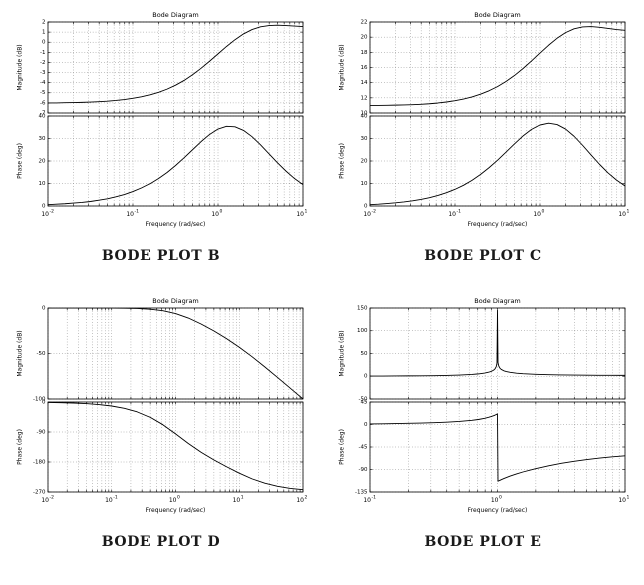  I want to click on bode-plot-e-caption: BODE PLOT E, so click(483, 542).